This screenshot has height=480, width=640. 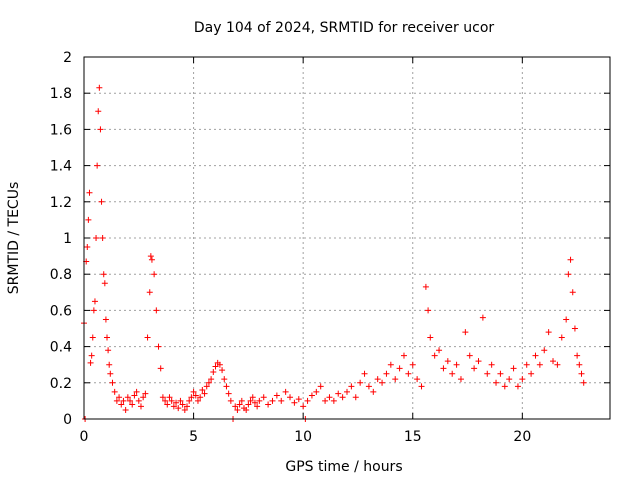 What do you see at coordinates (61, 384) in the screenshot?
I see `y-tick-label: 0.2` at bounding box center [61, 384].